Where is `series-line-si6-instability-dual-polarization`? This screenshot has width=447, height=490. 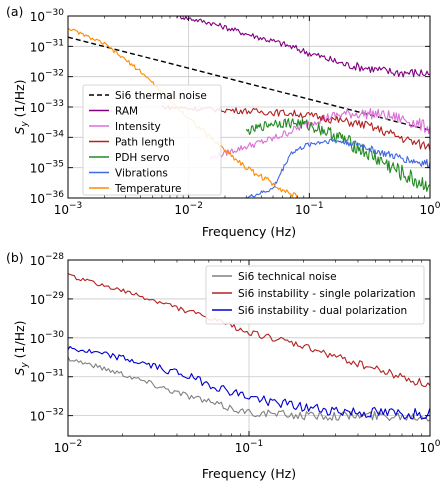
series-line-si6-instability-dual-polarization is located at coordinates (249, 382).